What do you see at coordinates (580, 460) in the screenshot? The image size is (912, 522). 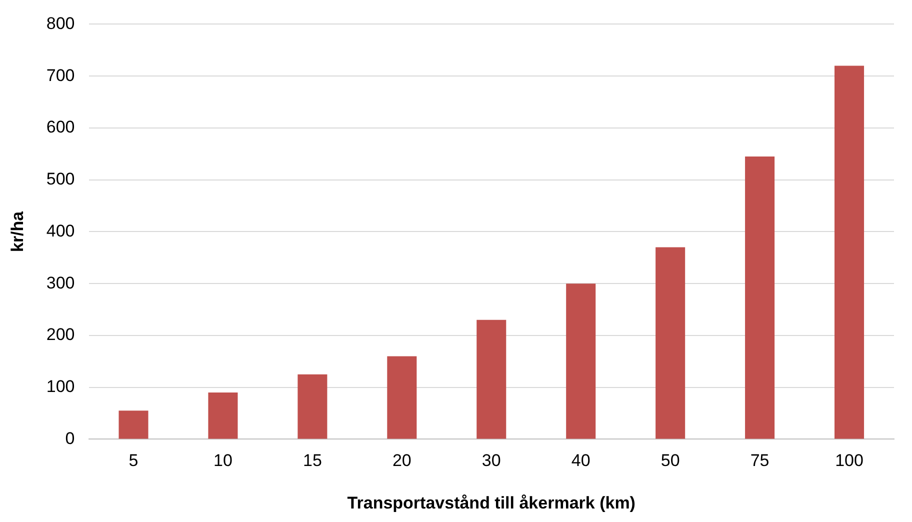 I see `x-tick-label: 40` at bounding box center [580, 460].